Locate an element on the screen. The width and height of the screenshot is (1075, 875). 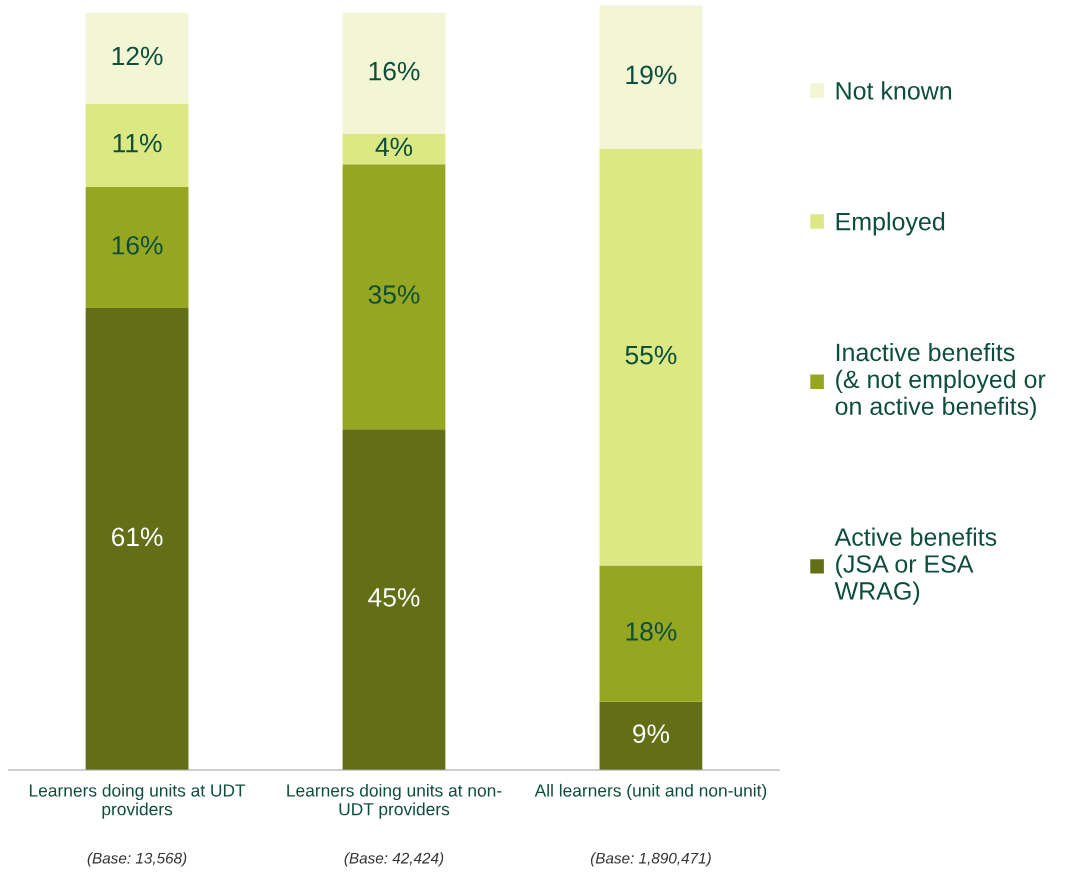
data-label: 12% is located at coordinates (137, 56).